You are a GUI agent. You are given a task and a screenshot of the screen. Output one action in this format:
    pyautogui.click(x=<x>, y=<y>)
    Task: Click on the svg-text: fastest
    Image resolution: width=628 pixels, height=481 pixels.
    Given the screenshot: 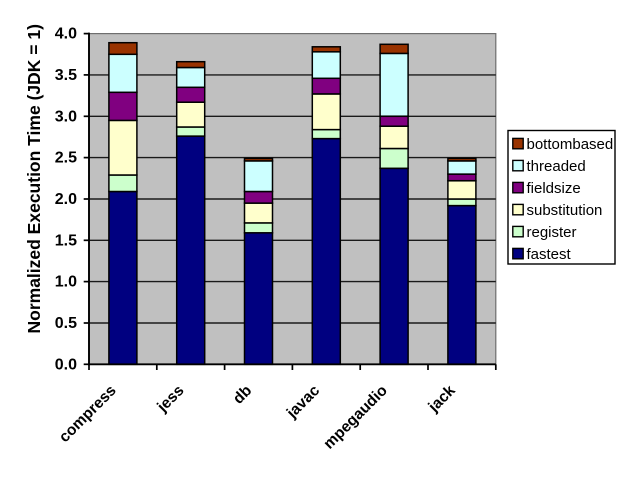 What is the action you would take?
    pyautogui.click(x=549, y=254)
    